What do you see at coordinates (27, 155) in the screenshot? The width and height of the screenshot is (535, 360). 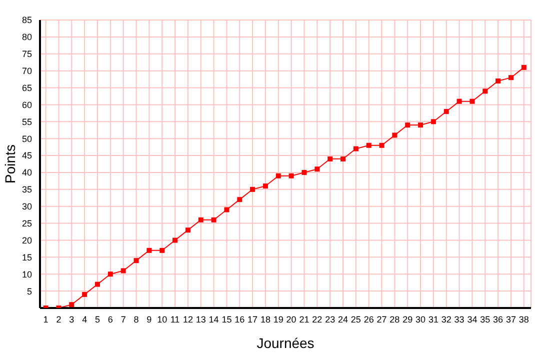 I see `y-tick-label: 45` at bounding box center [27, 155].